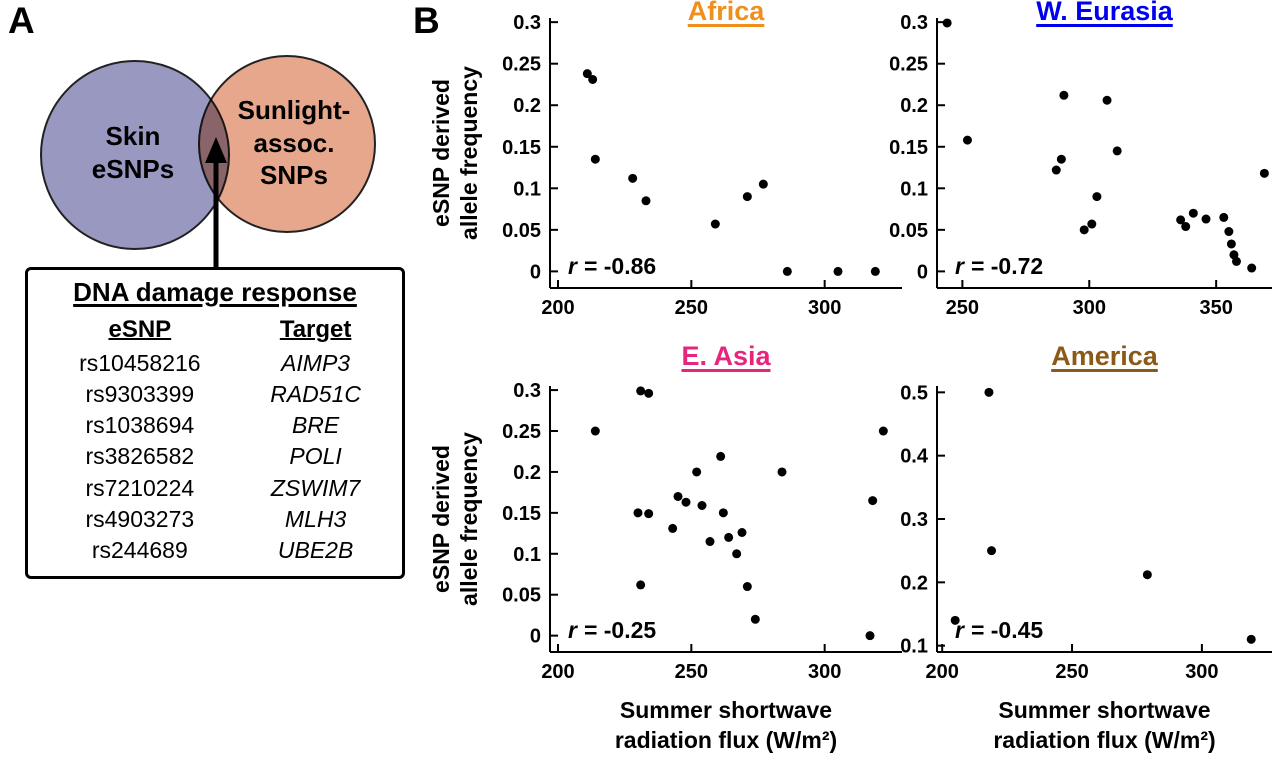 The height and width of the screenshot is (782, 1280). What do you see at coordinates (316, 363) in the screenshot?
I see `target-gene-cell: AIMP3` at bounding box center [316, 363].